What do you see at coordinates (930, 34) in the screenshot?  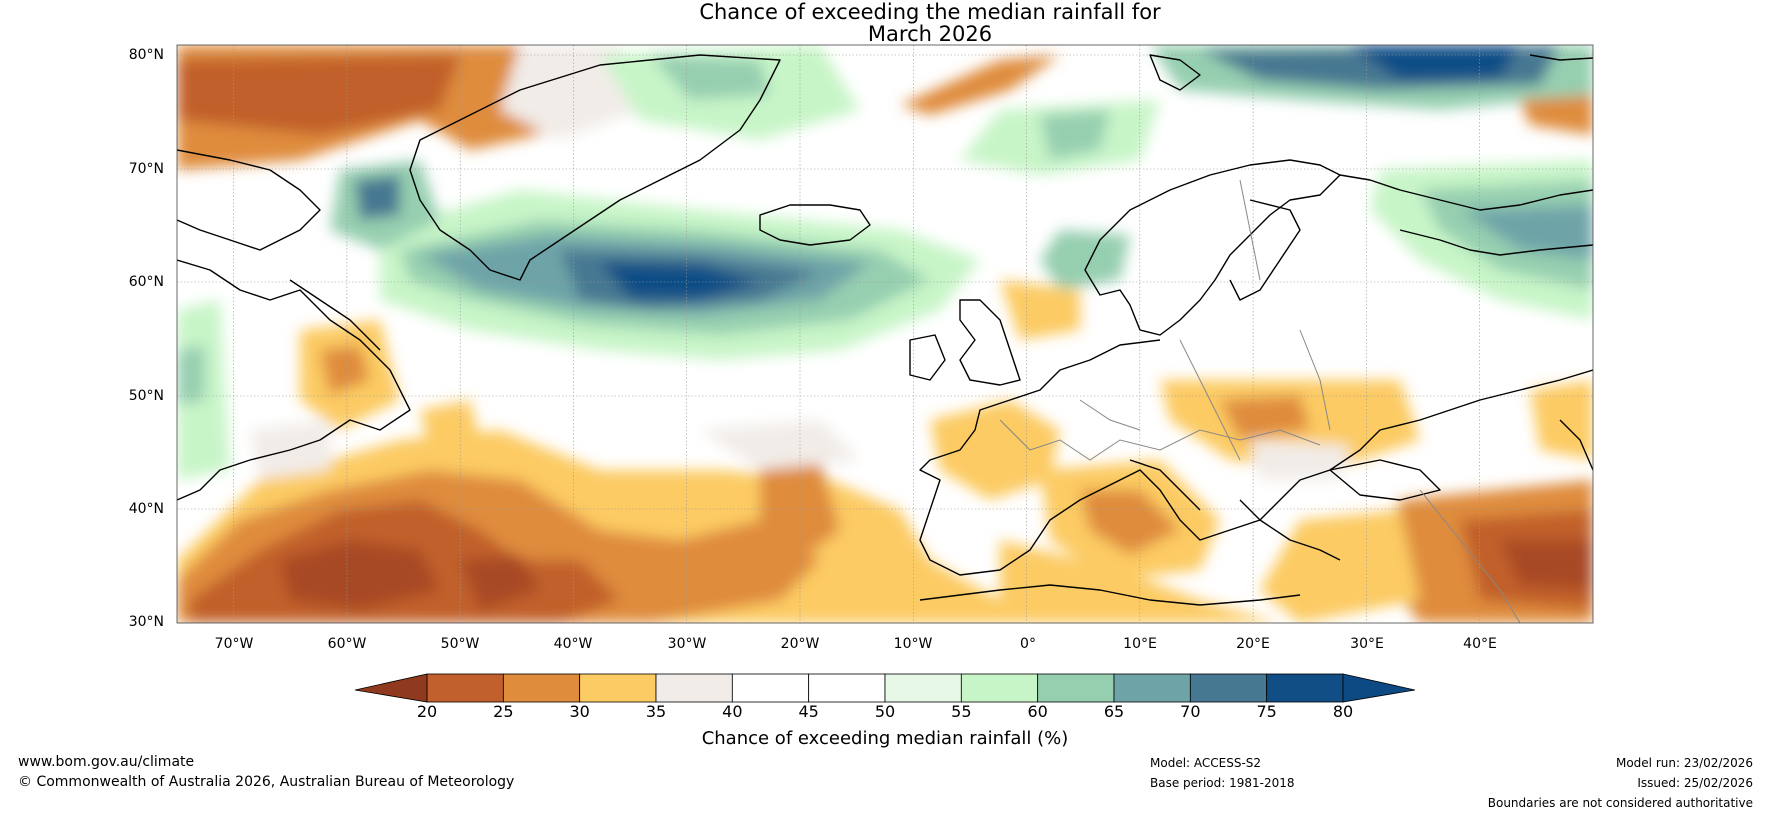 I see `map-title-line-2: March 2026` at bounding box center [930, 34].